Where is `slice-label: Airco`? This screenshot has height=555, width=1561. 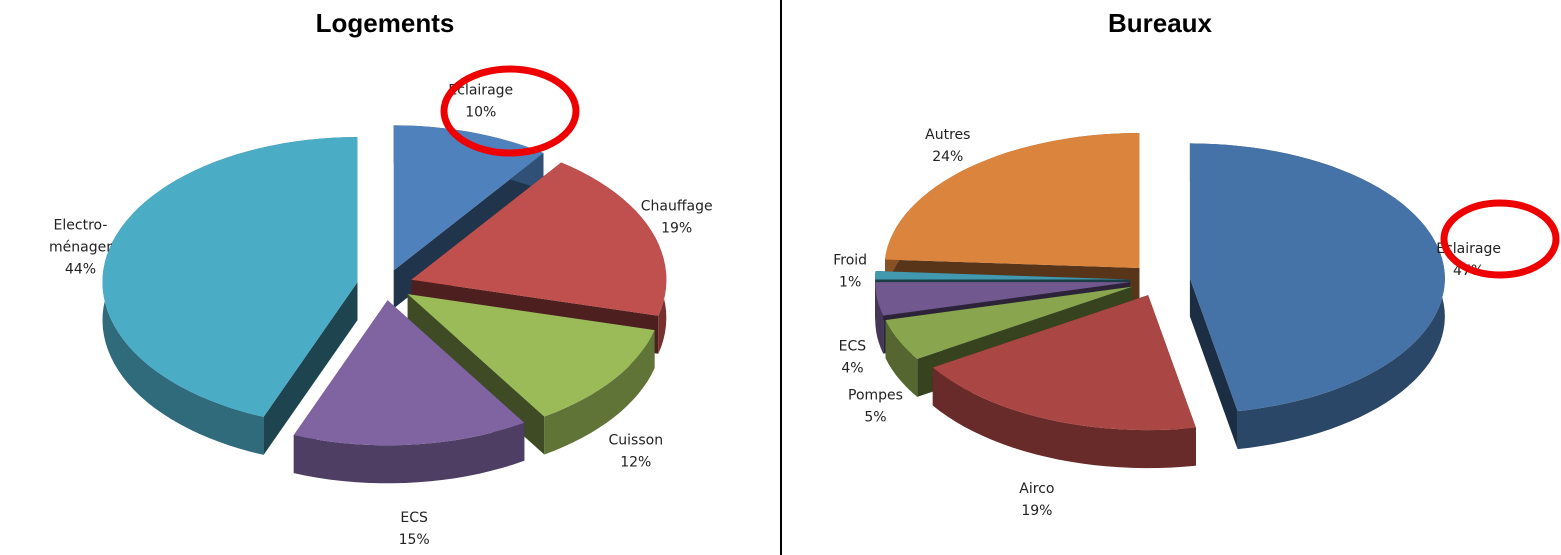
slice-label: Airco is located at coordinates (1036, 489).